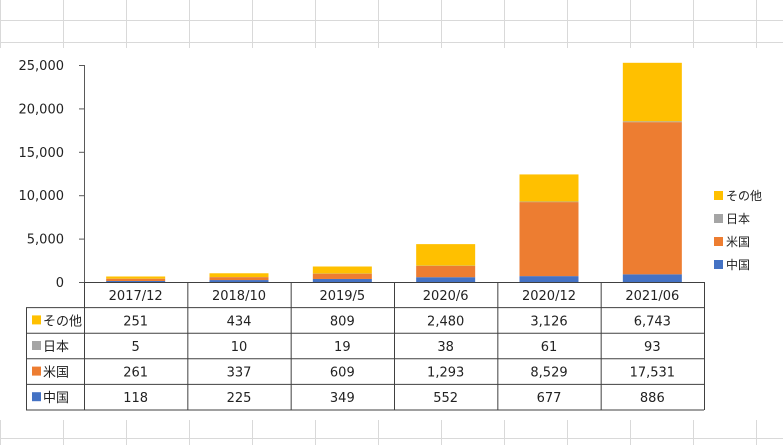  I want to click on x-category-label-2: 2019/5, so click(342, 296).